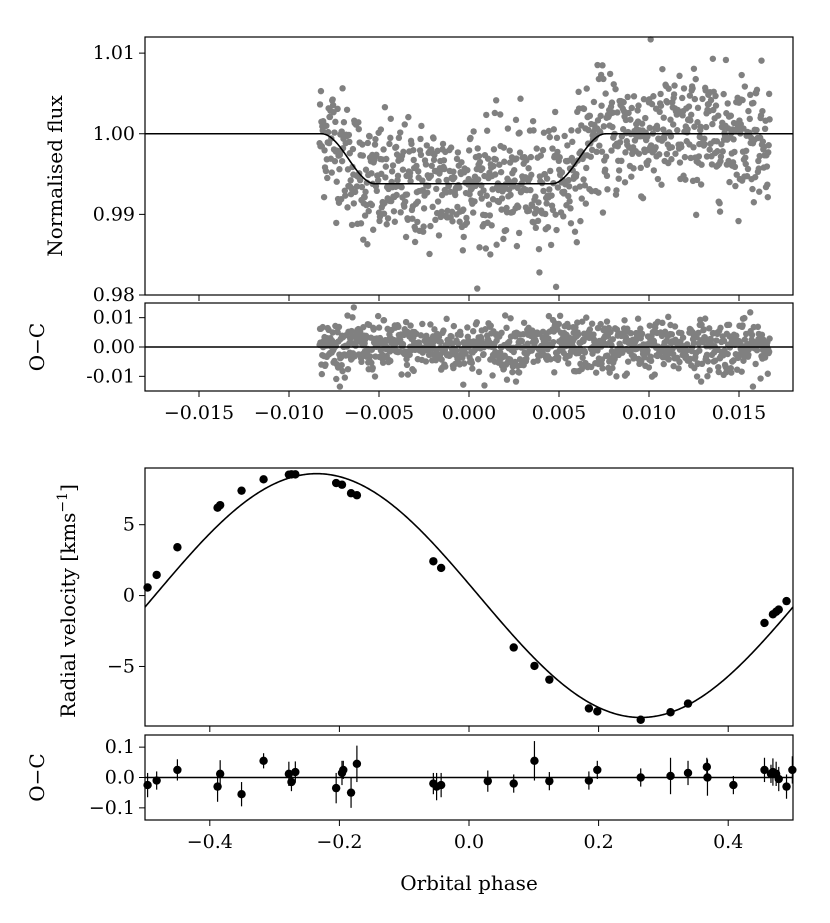 The image size is (830, 923). I want to click on rv-ylabel-sup: −1, so click(63, 502).